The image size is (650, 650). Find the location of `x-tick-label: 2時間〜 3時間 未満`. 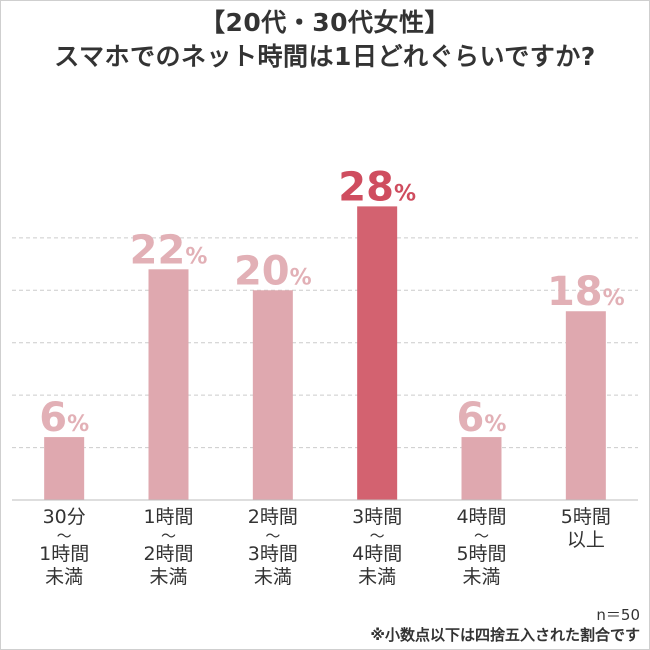

x-tick-label: 2時間〜 3時間 未満 is located at coordinates (273, 547).